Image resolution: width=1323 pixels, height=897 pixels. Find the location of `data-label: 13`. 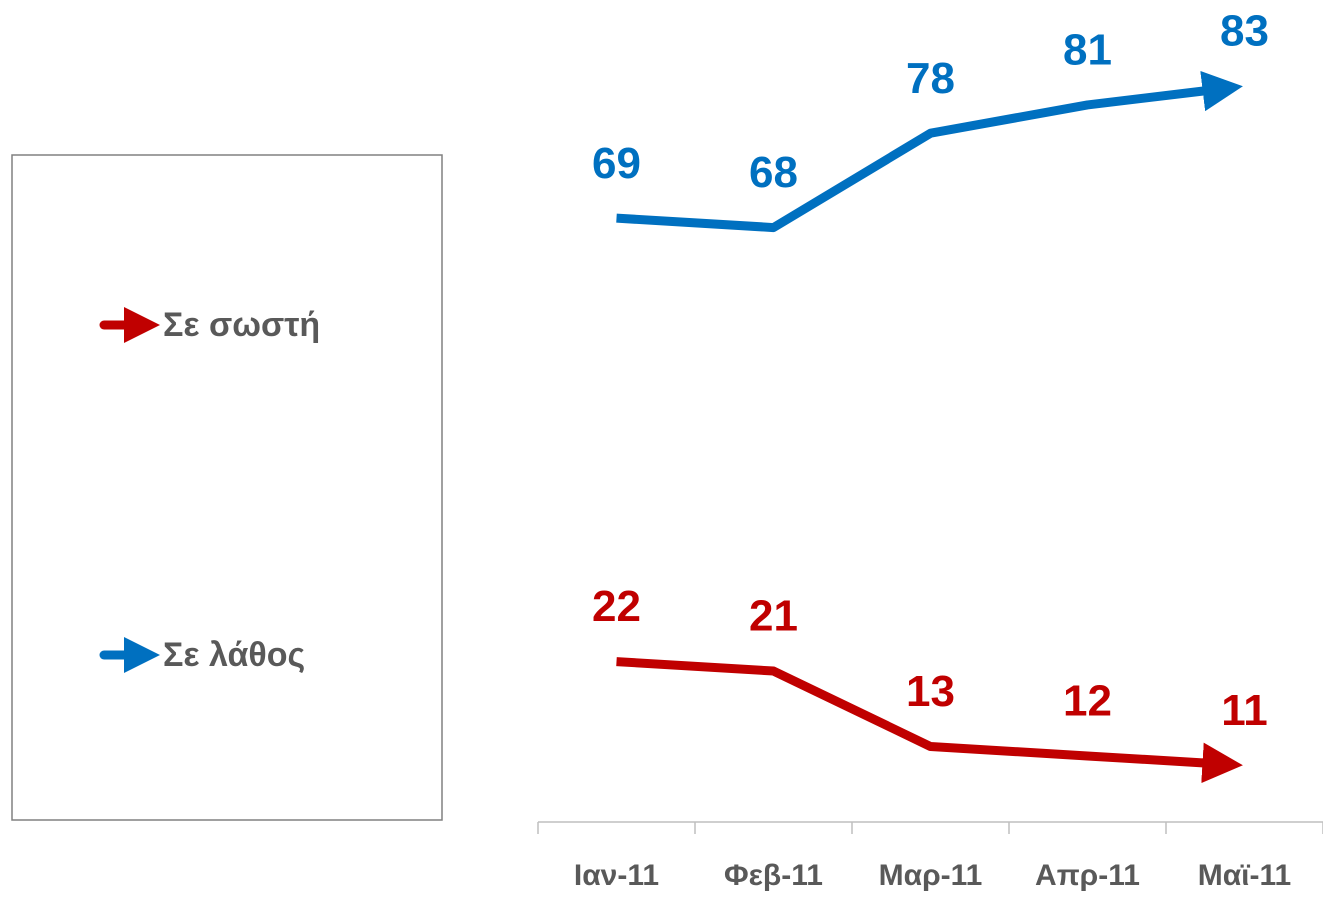

data-label: 13 is located at coordinates (930, 691).